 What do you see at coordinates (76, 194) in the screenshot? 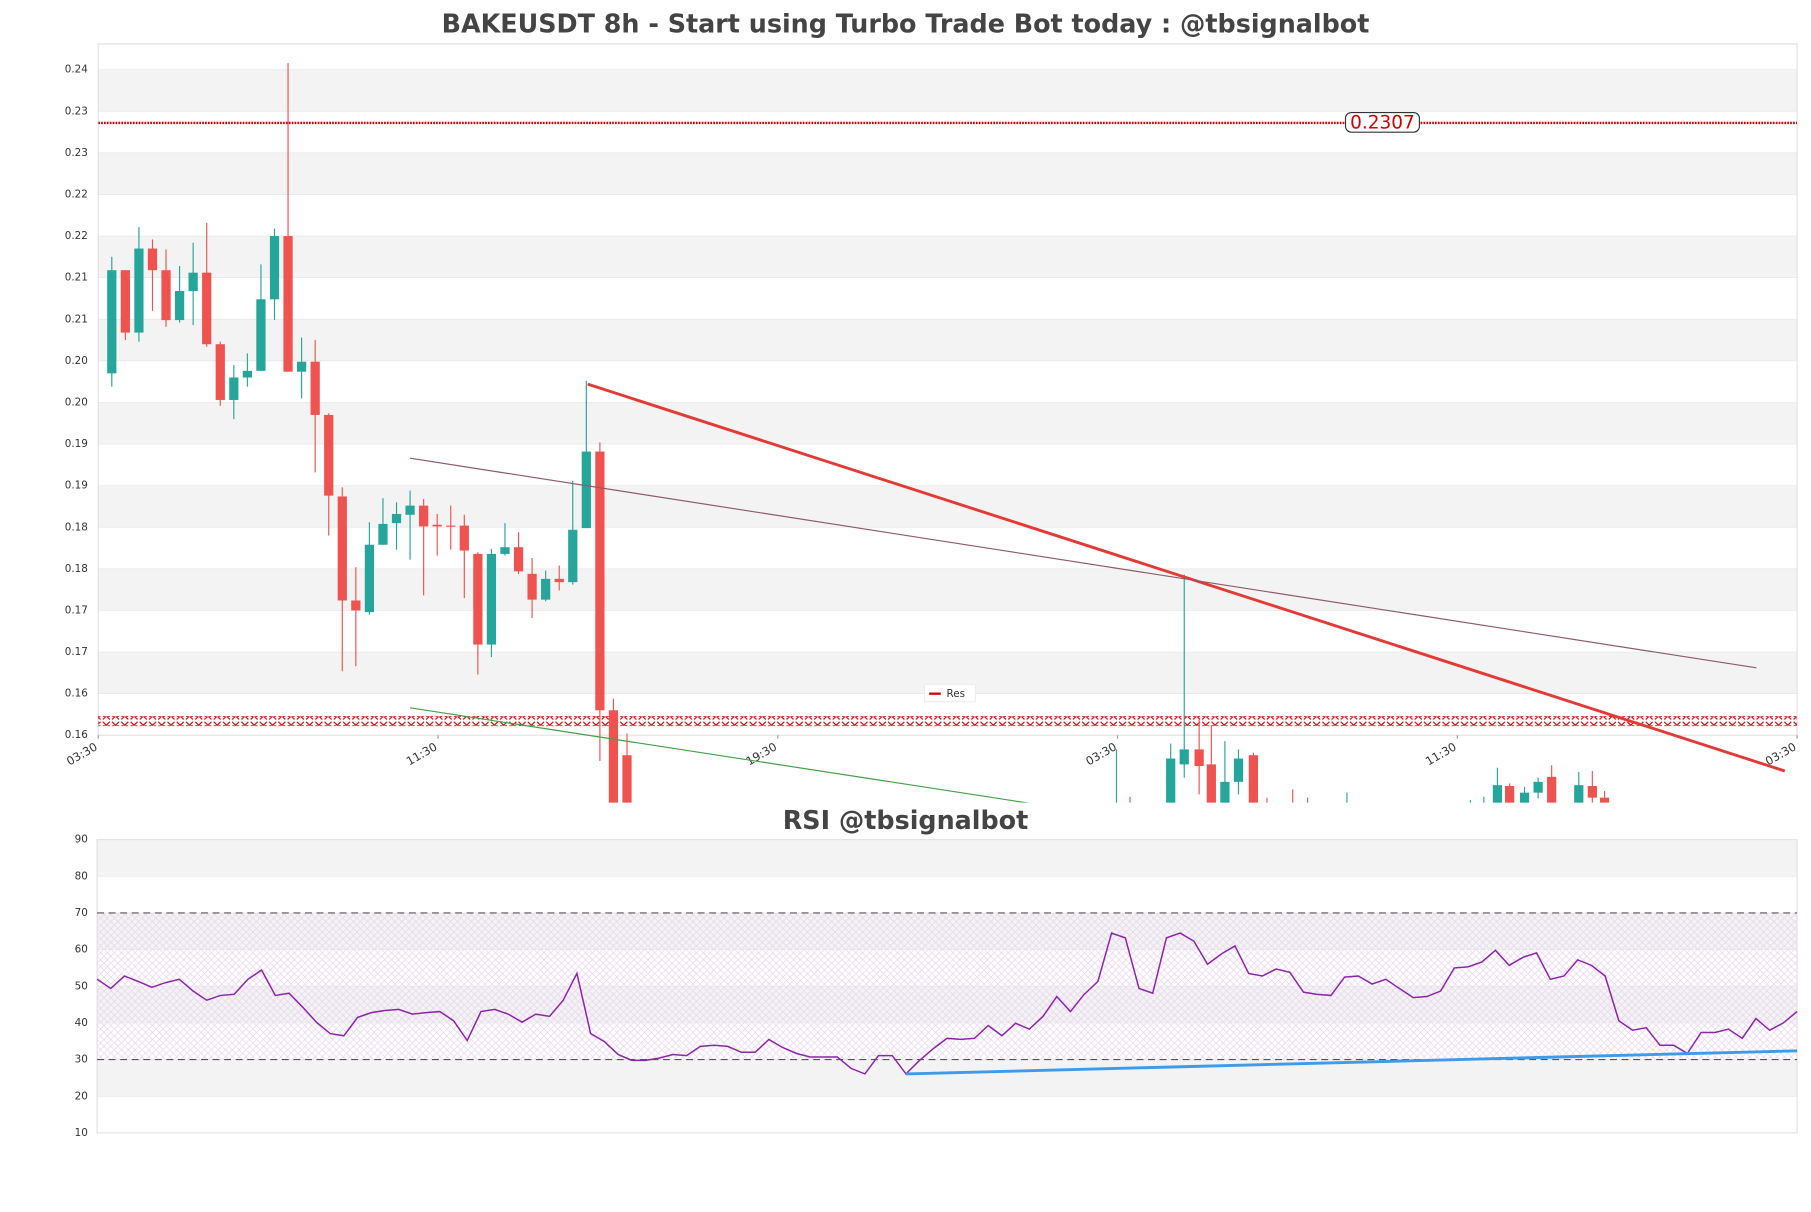
I see `y-tick-label: 0.22` at bounding box center [76, 194].